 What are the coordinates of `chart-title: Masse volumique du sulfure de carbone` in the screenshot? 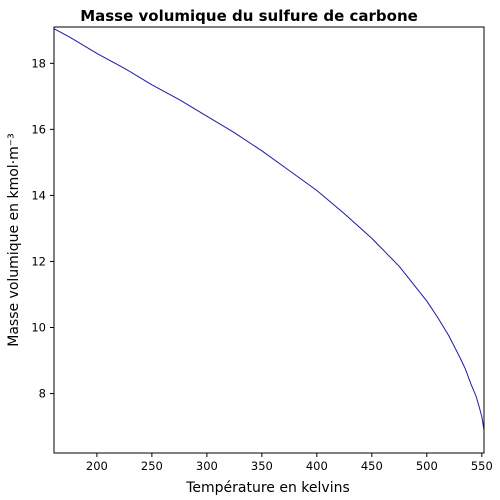 It's located at (249, 16).